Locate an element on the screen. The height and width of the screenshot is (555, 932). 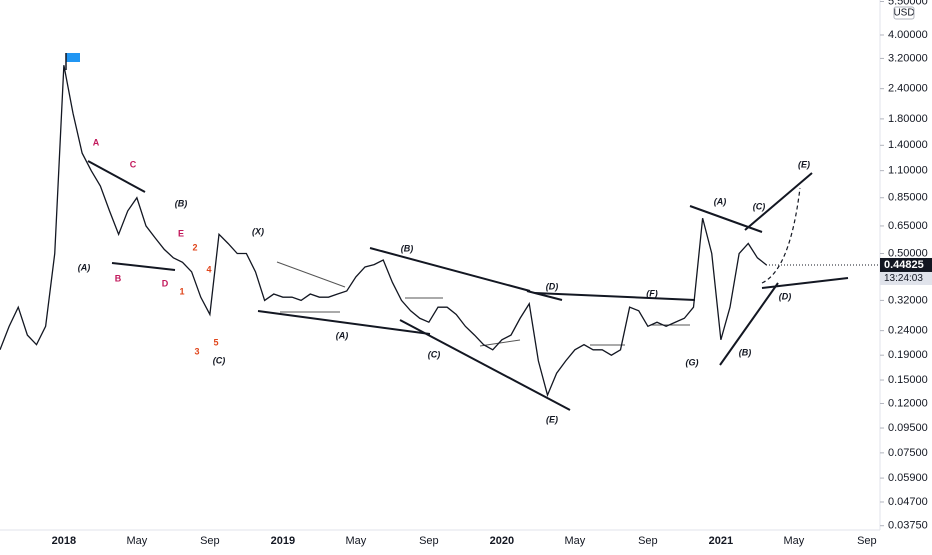
price-tag-label: 0.44825 is located at coordinates (904, 265).